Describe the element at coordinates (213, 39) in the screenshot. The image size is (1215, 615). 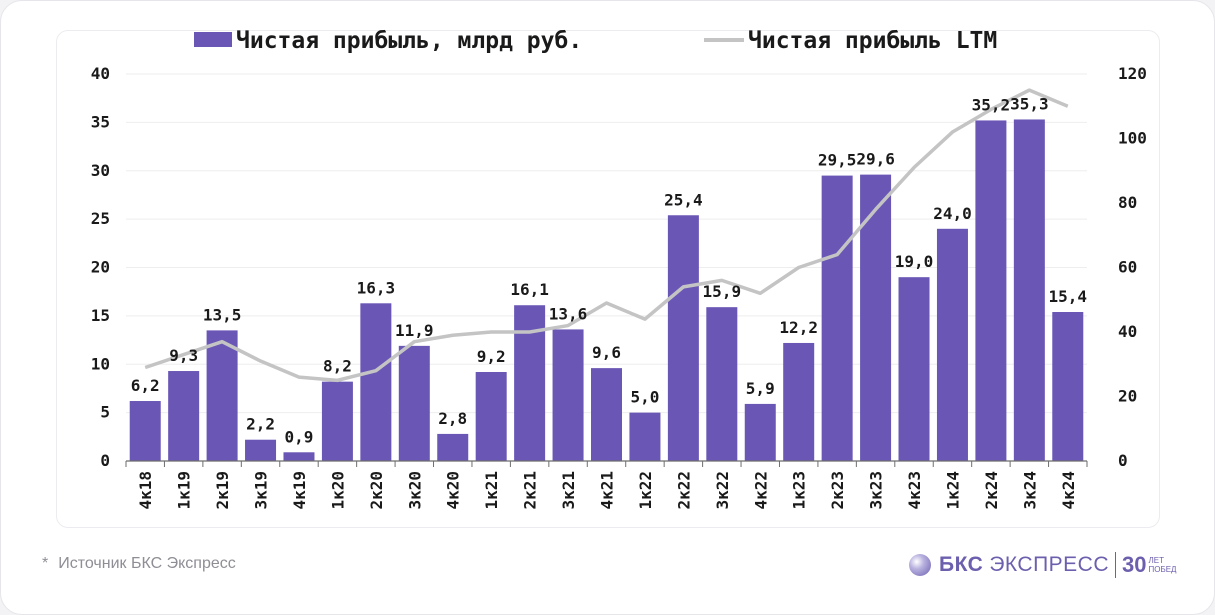
I see `legend-bar-swatch` at that location.